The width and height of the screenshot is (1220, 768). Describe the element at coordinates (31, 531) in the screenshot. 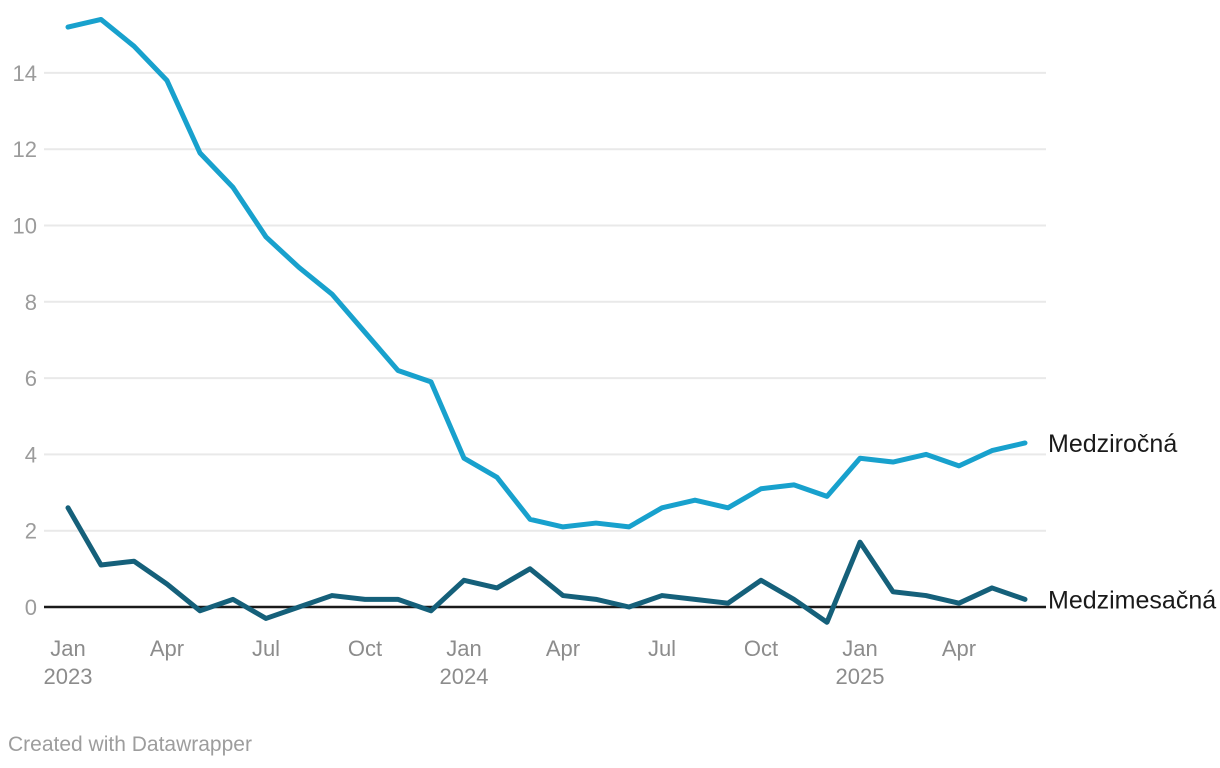

I see `y-axis-tick-label: 2` at that location.